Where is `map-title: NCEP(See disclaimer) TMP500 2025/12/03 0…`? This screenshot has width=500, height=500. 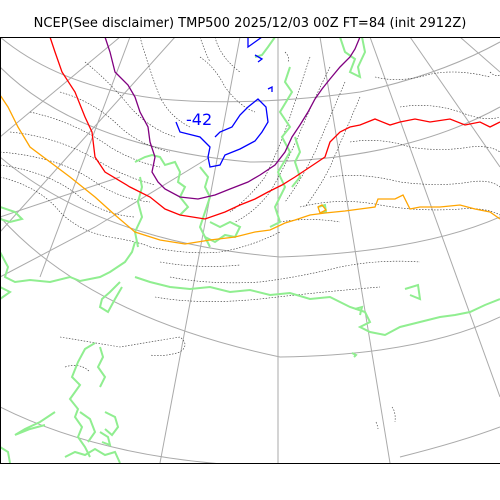
map-title: NCEP(See disclaimer) TMP500 2025/12/03 0… is located at coordinates (250, 23).